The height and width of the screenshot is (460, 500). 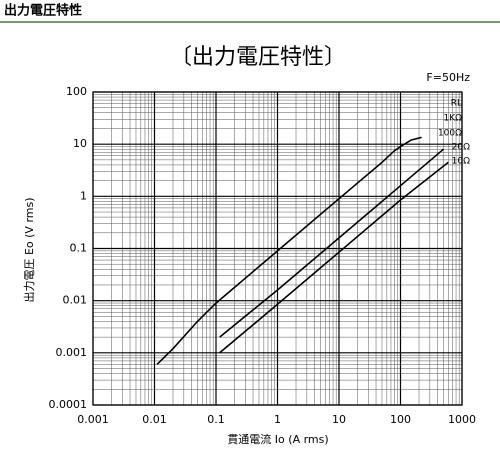 What do you see at coordinates (461, 148) in the screenshot?
I see `annotation: 20Ω` at bounding box center [461, 148].